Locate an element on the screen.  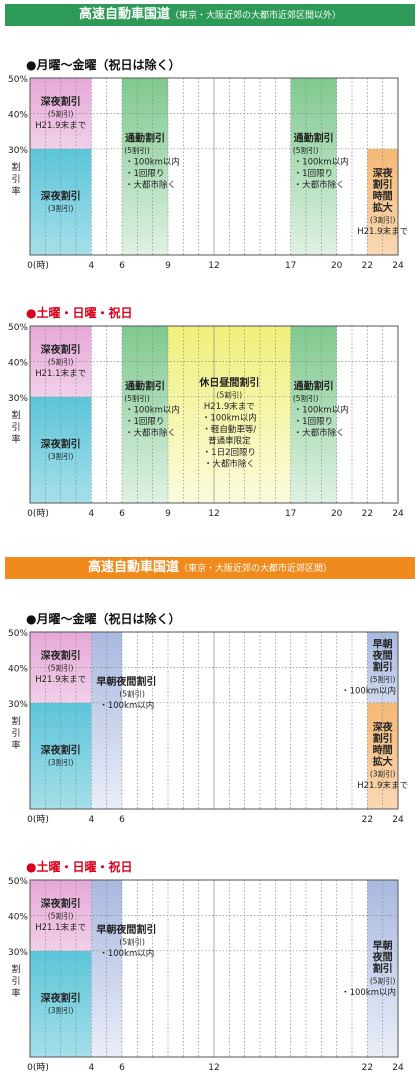
series-label: 休日昼間割引 is located at coordinates (228, 382).